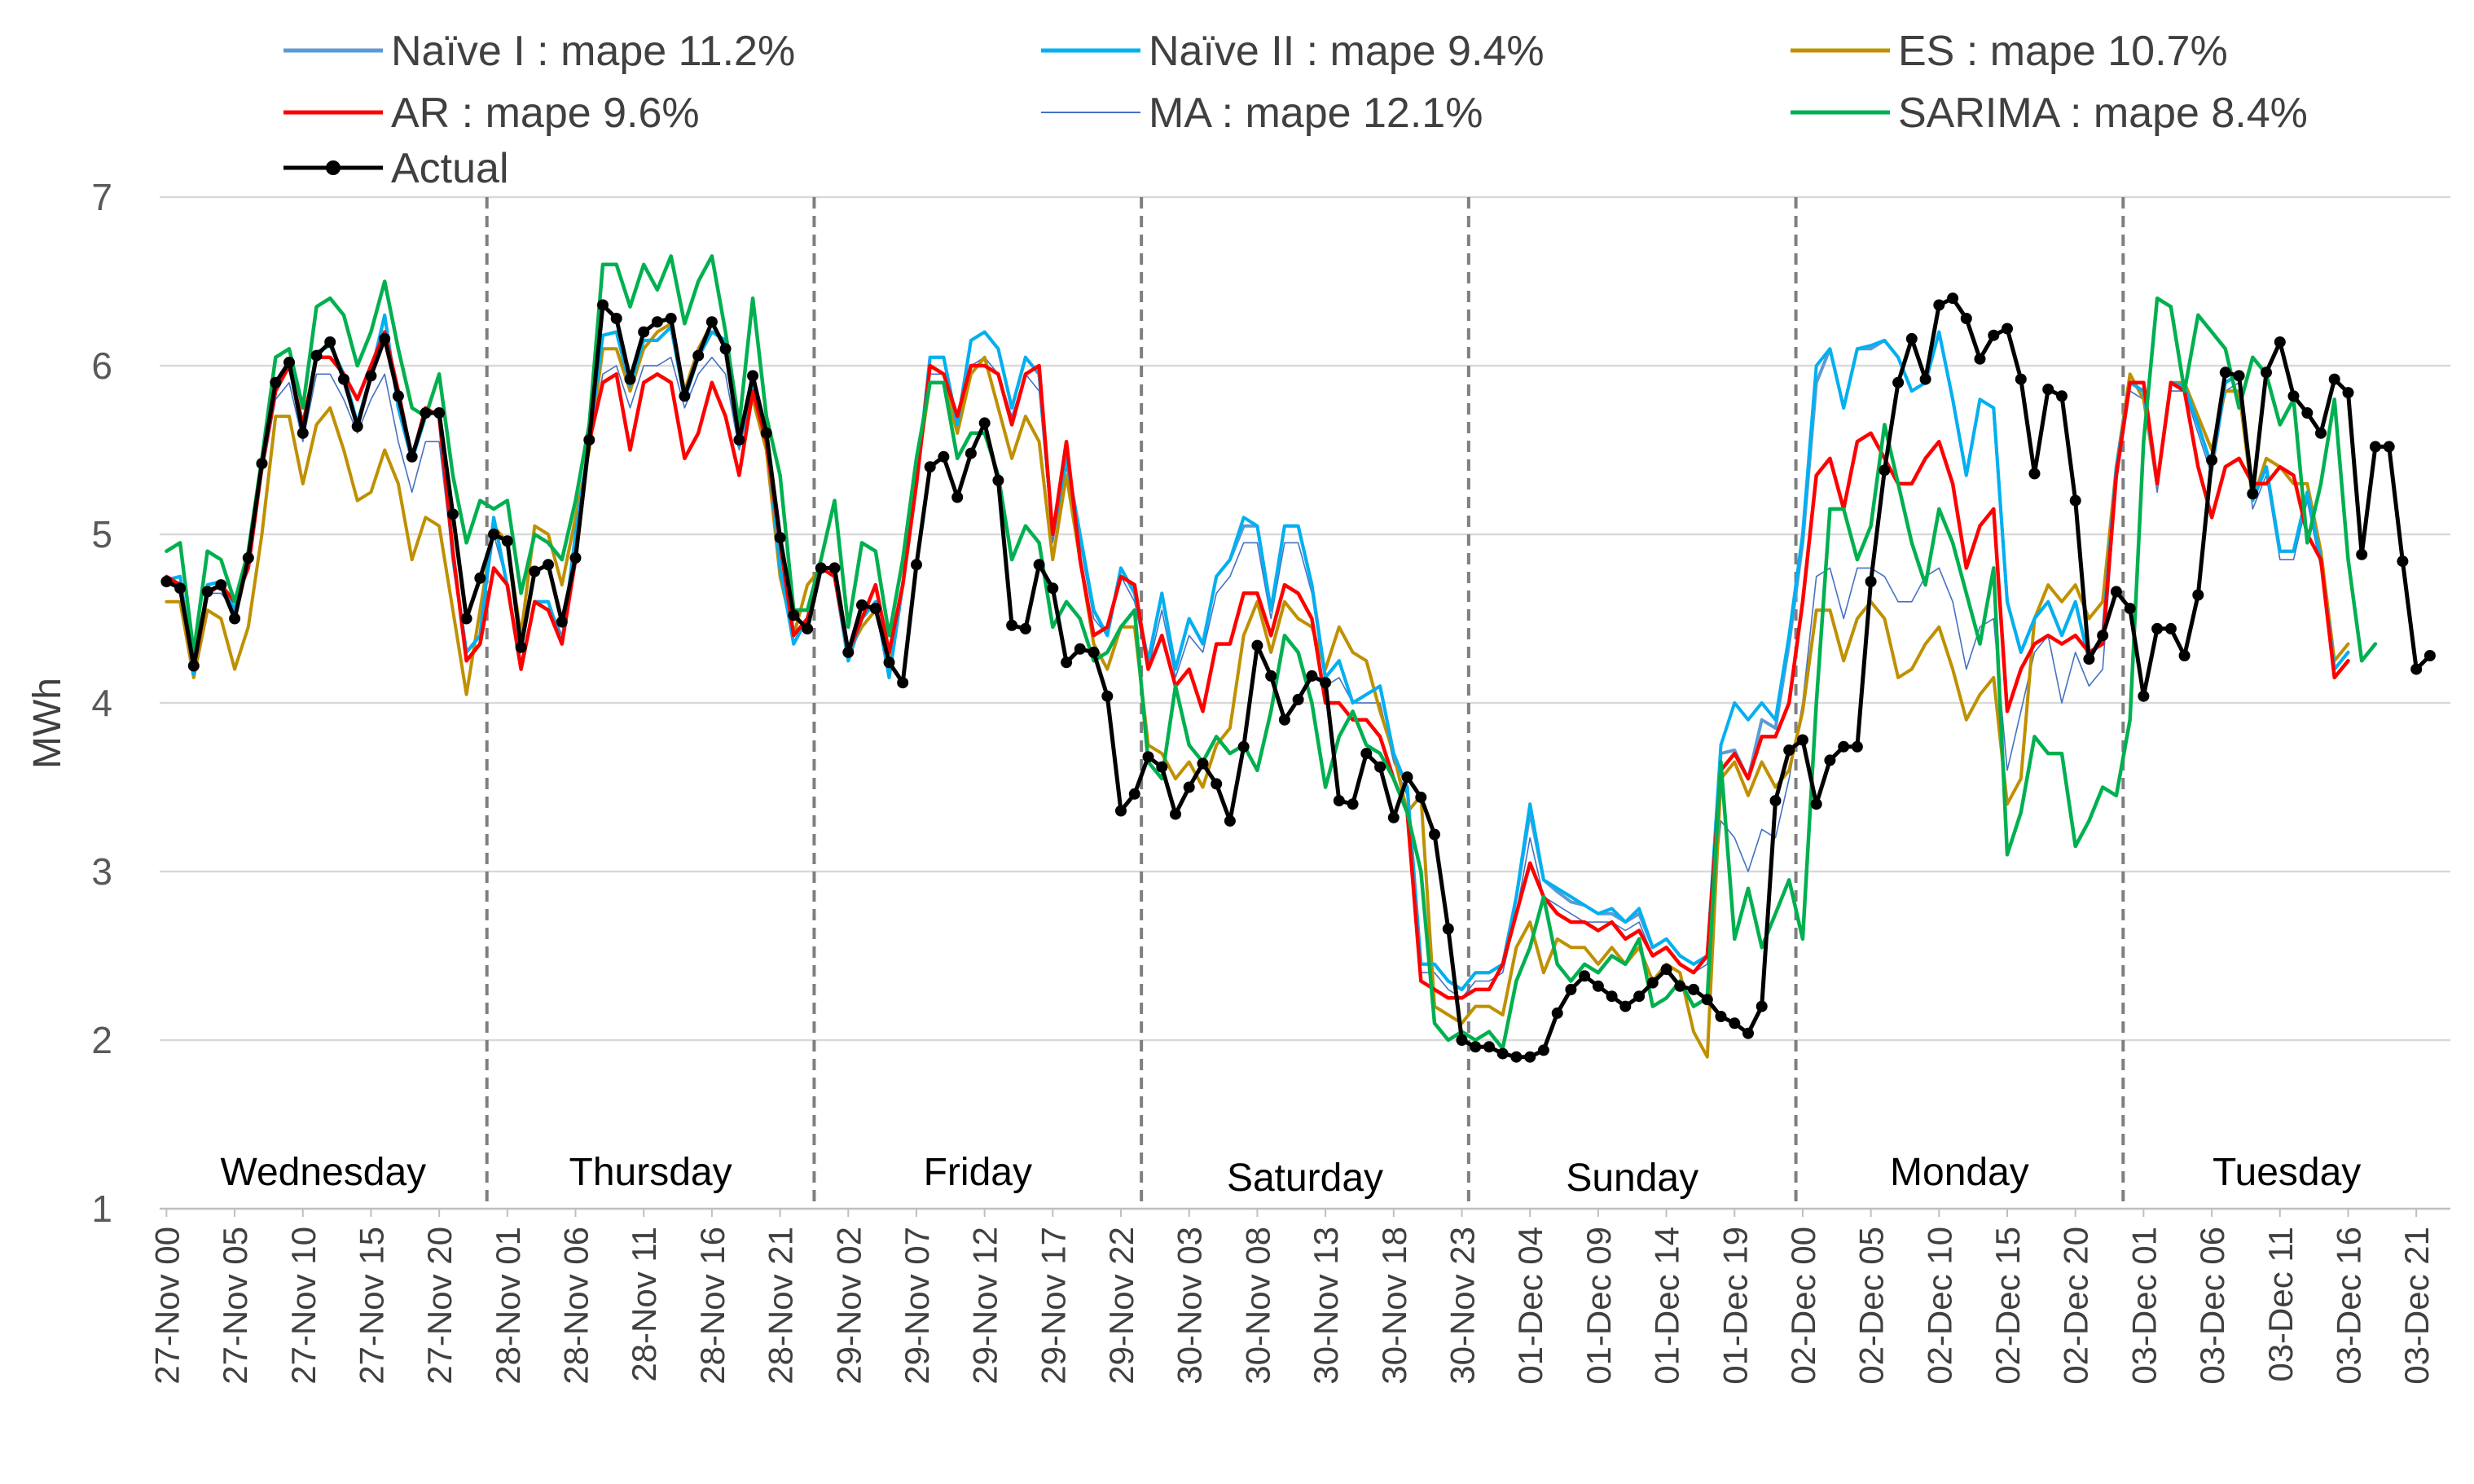 The width and height of the screenshot is (2474, 1484). I want to click on day-label: Thursday, so click(650, 1172).